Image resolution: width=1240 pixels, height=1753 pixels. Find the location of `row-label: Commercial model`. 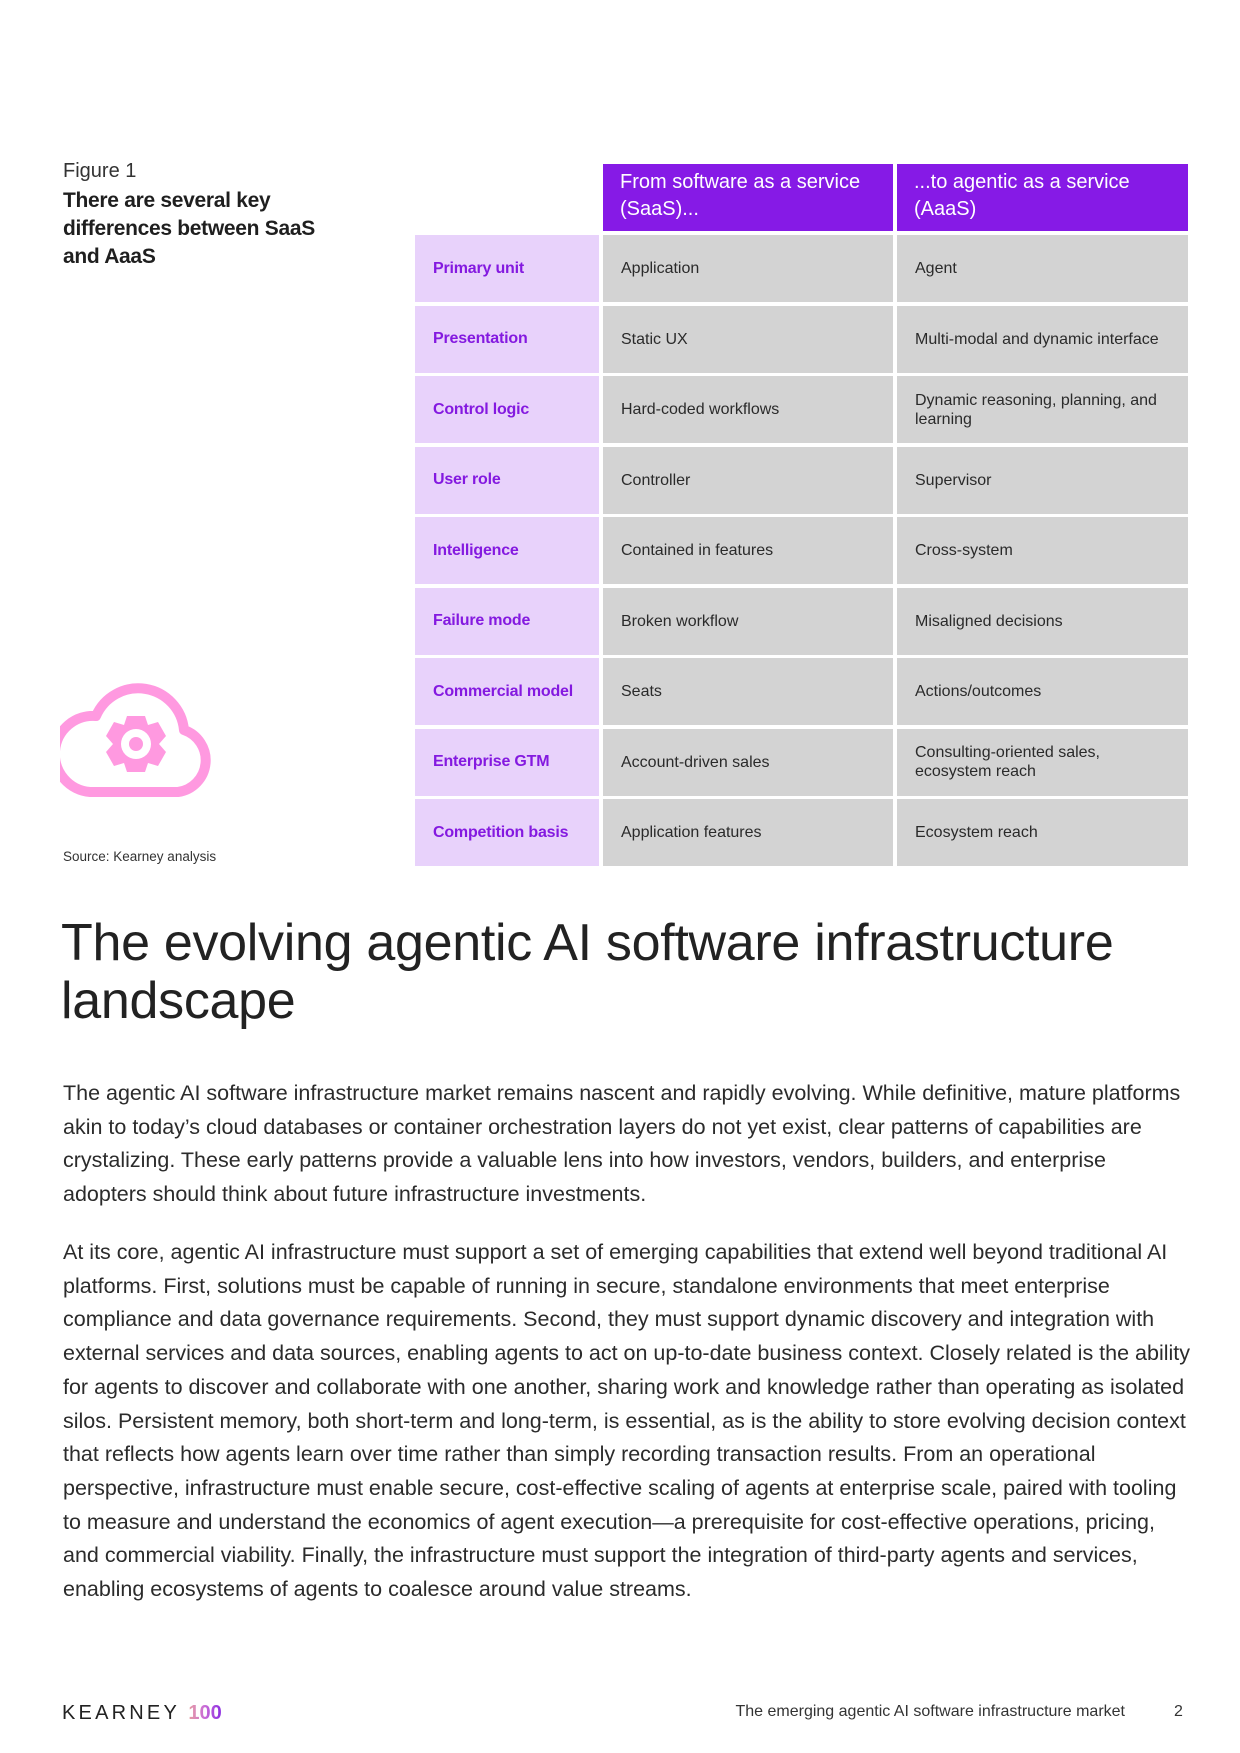

row-label: Commercial model is located at coordinates (507, 691).